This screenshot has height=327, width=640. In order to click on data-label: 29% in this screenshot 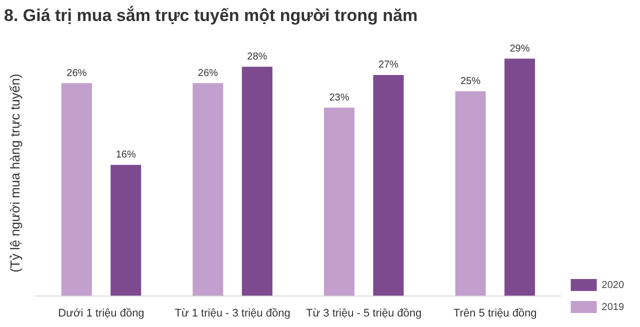, I will do `click(520, 48)`.